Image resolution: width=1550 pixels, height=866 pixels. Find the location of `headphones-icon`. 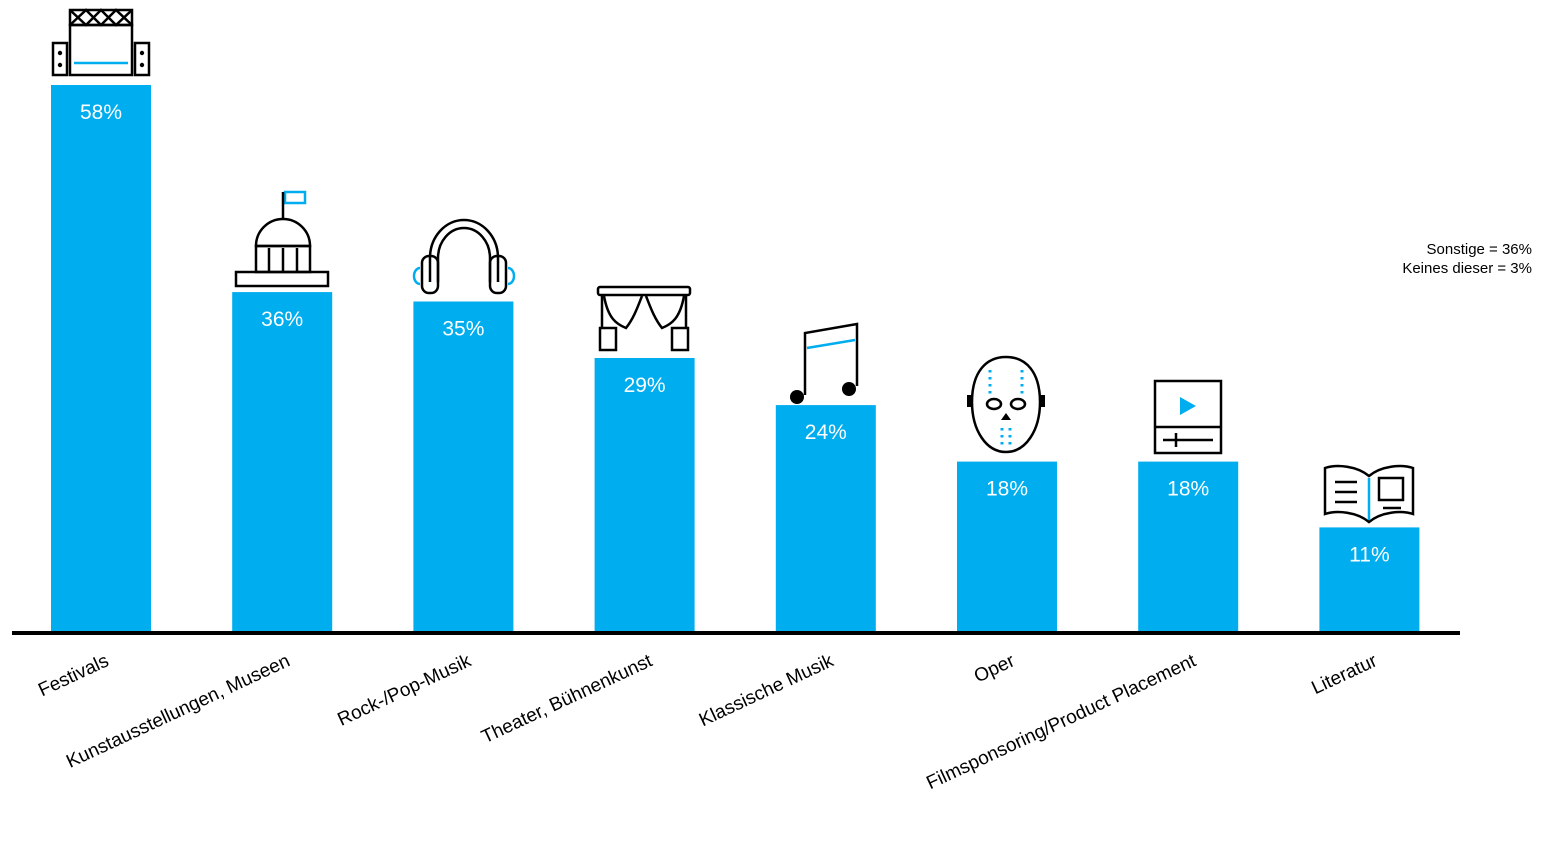

headphones-icon is located at coordinates (464, 256).